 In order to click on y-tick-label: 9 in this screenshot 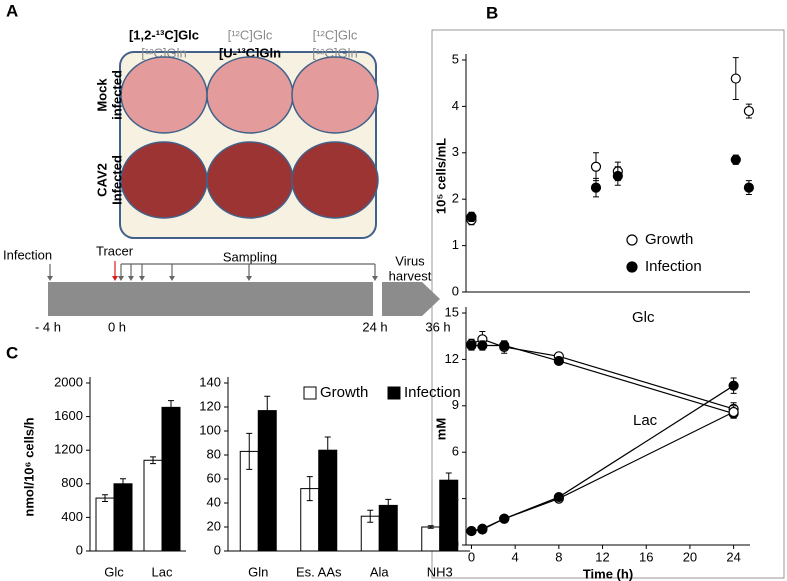, I will do `click(455, 404)`.